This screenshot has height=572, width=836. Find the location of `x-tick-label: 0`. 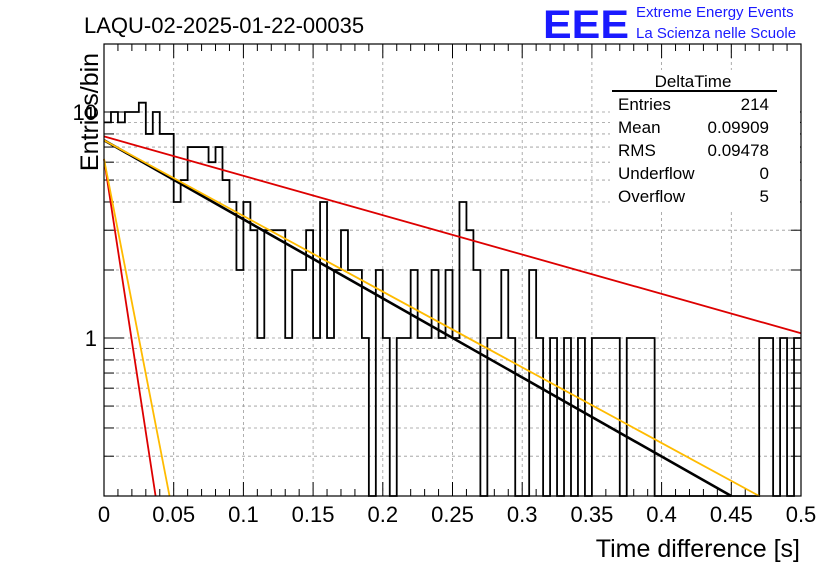

x-tick-label: 0 is located at coordinates (104, 514).